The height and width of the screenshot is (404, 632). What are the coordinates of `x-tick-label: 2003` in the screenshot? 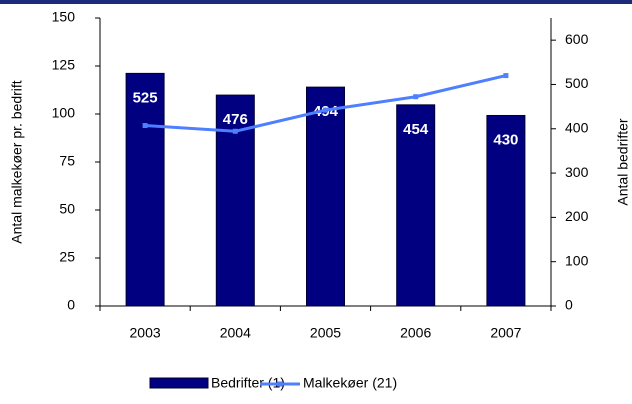 It's located at (145, 333).